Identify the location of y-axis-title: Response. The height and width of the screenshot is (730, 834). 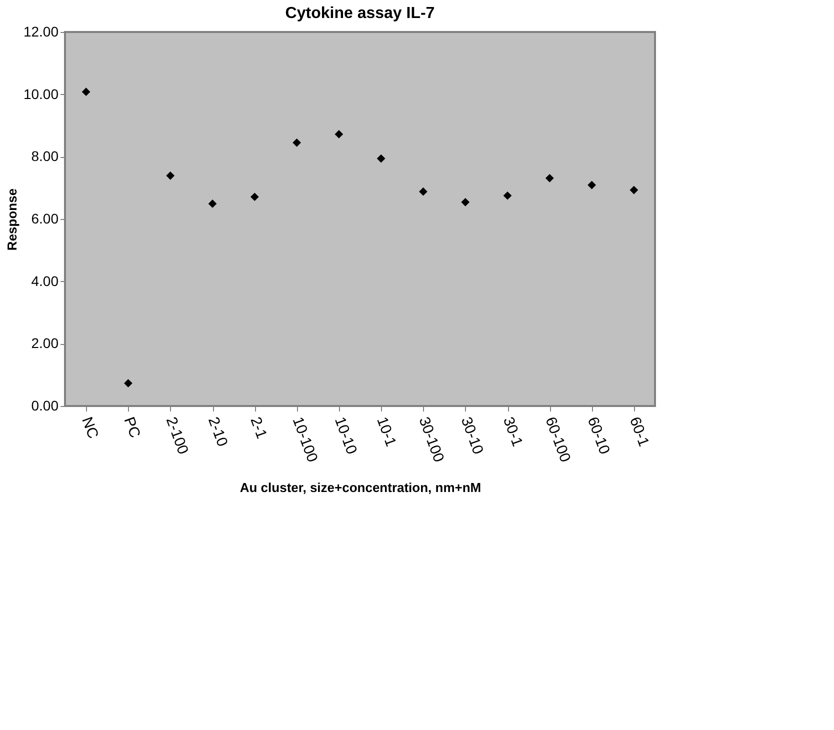
(12, 219).